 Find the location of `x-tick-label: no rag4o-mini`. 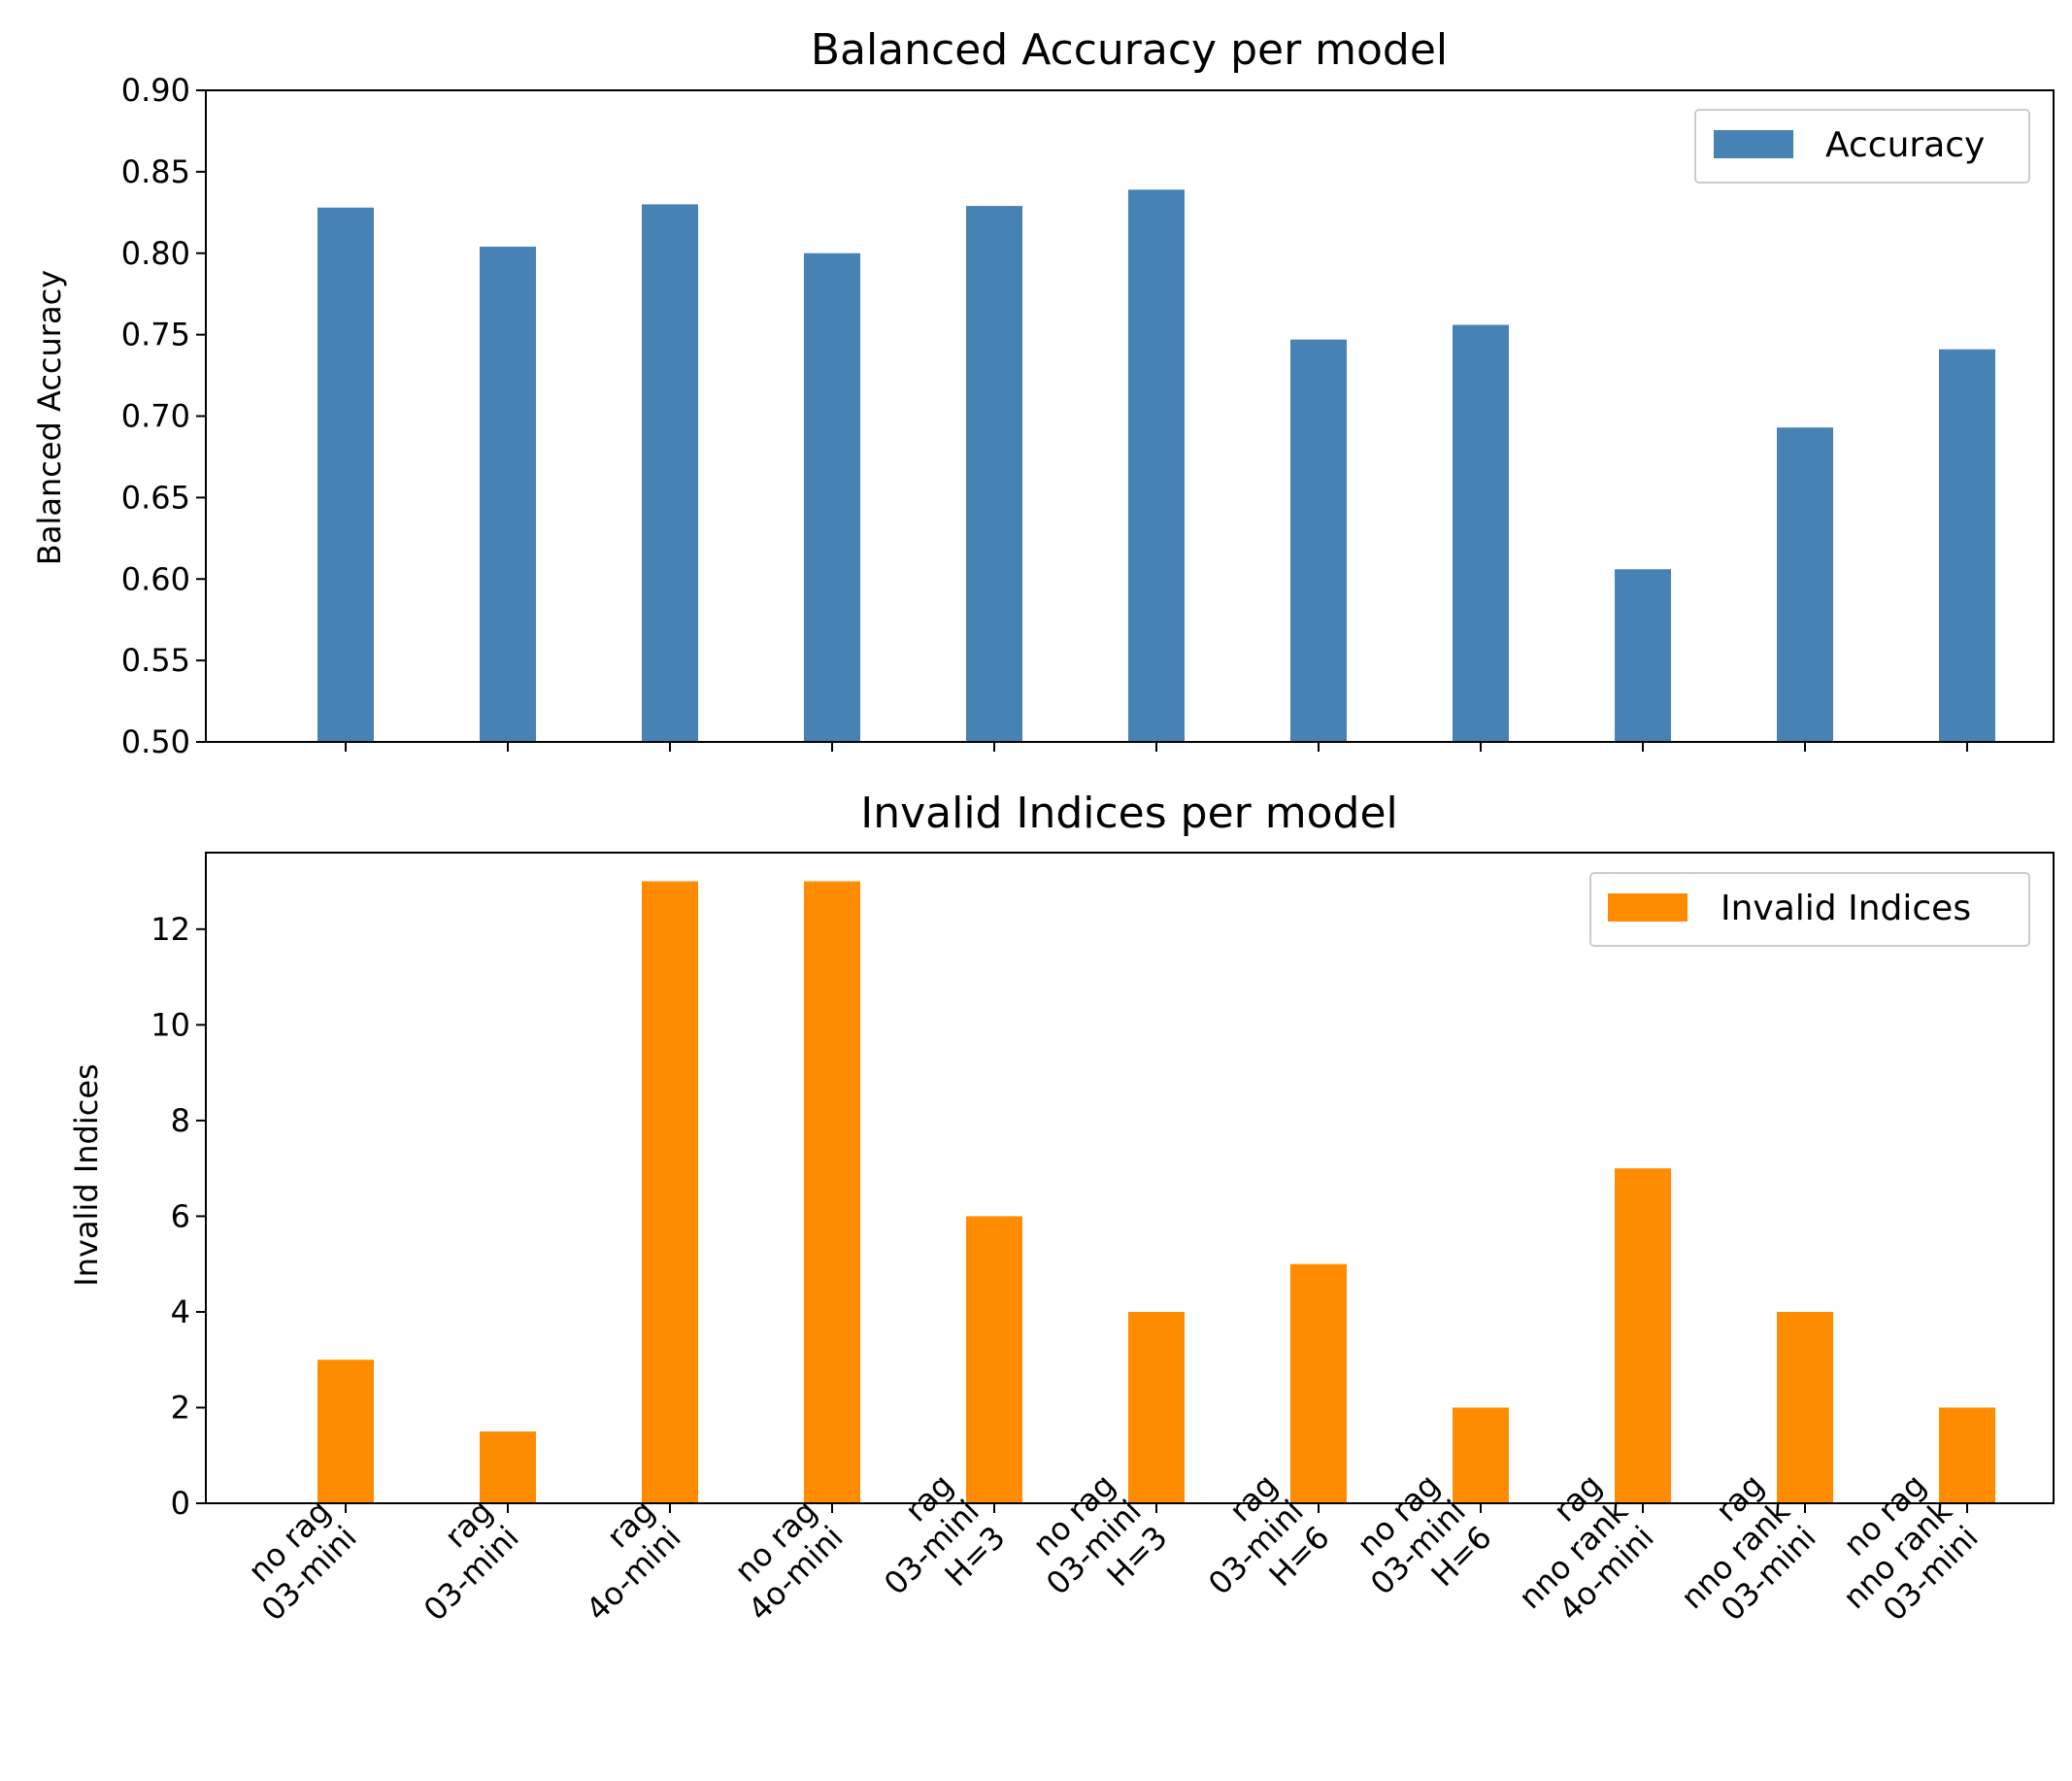

x-tick-label: no rag4o-mini is located at coordinates (783, 1561).